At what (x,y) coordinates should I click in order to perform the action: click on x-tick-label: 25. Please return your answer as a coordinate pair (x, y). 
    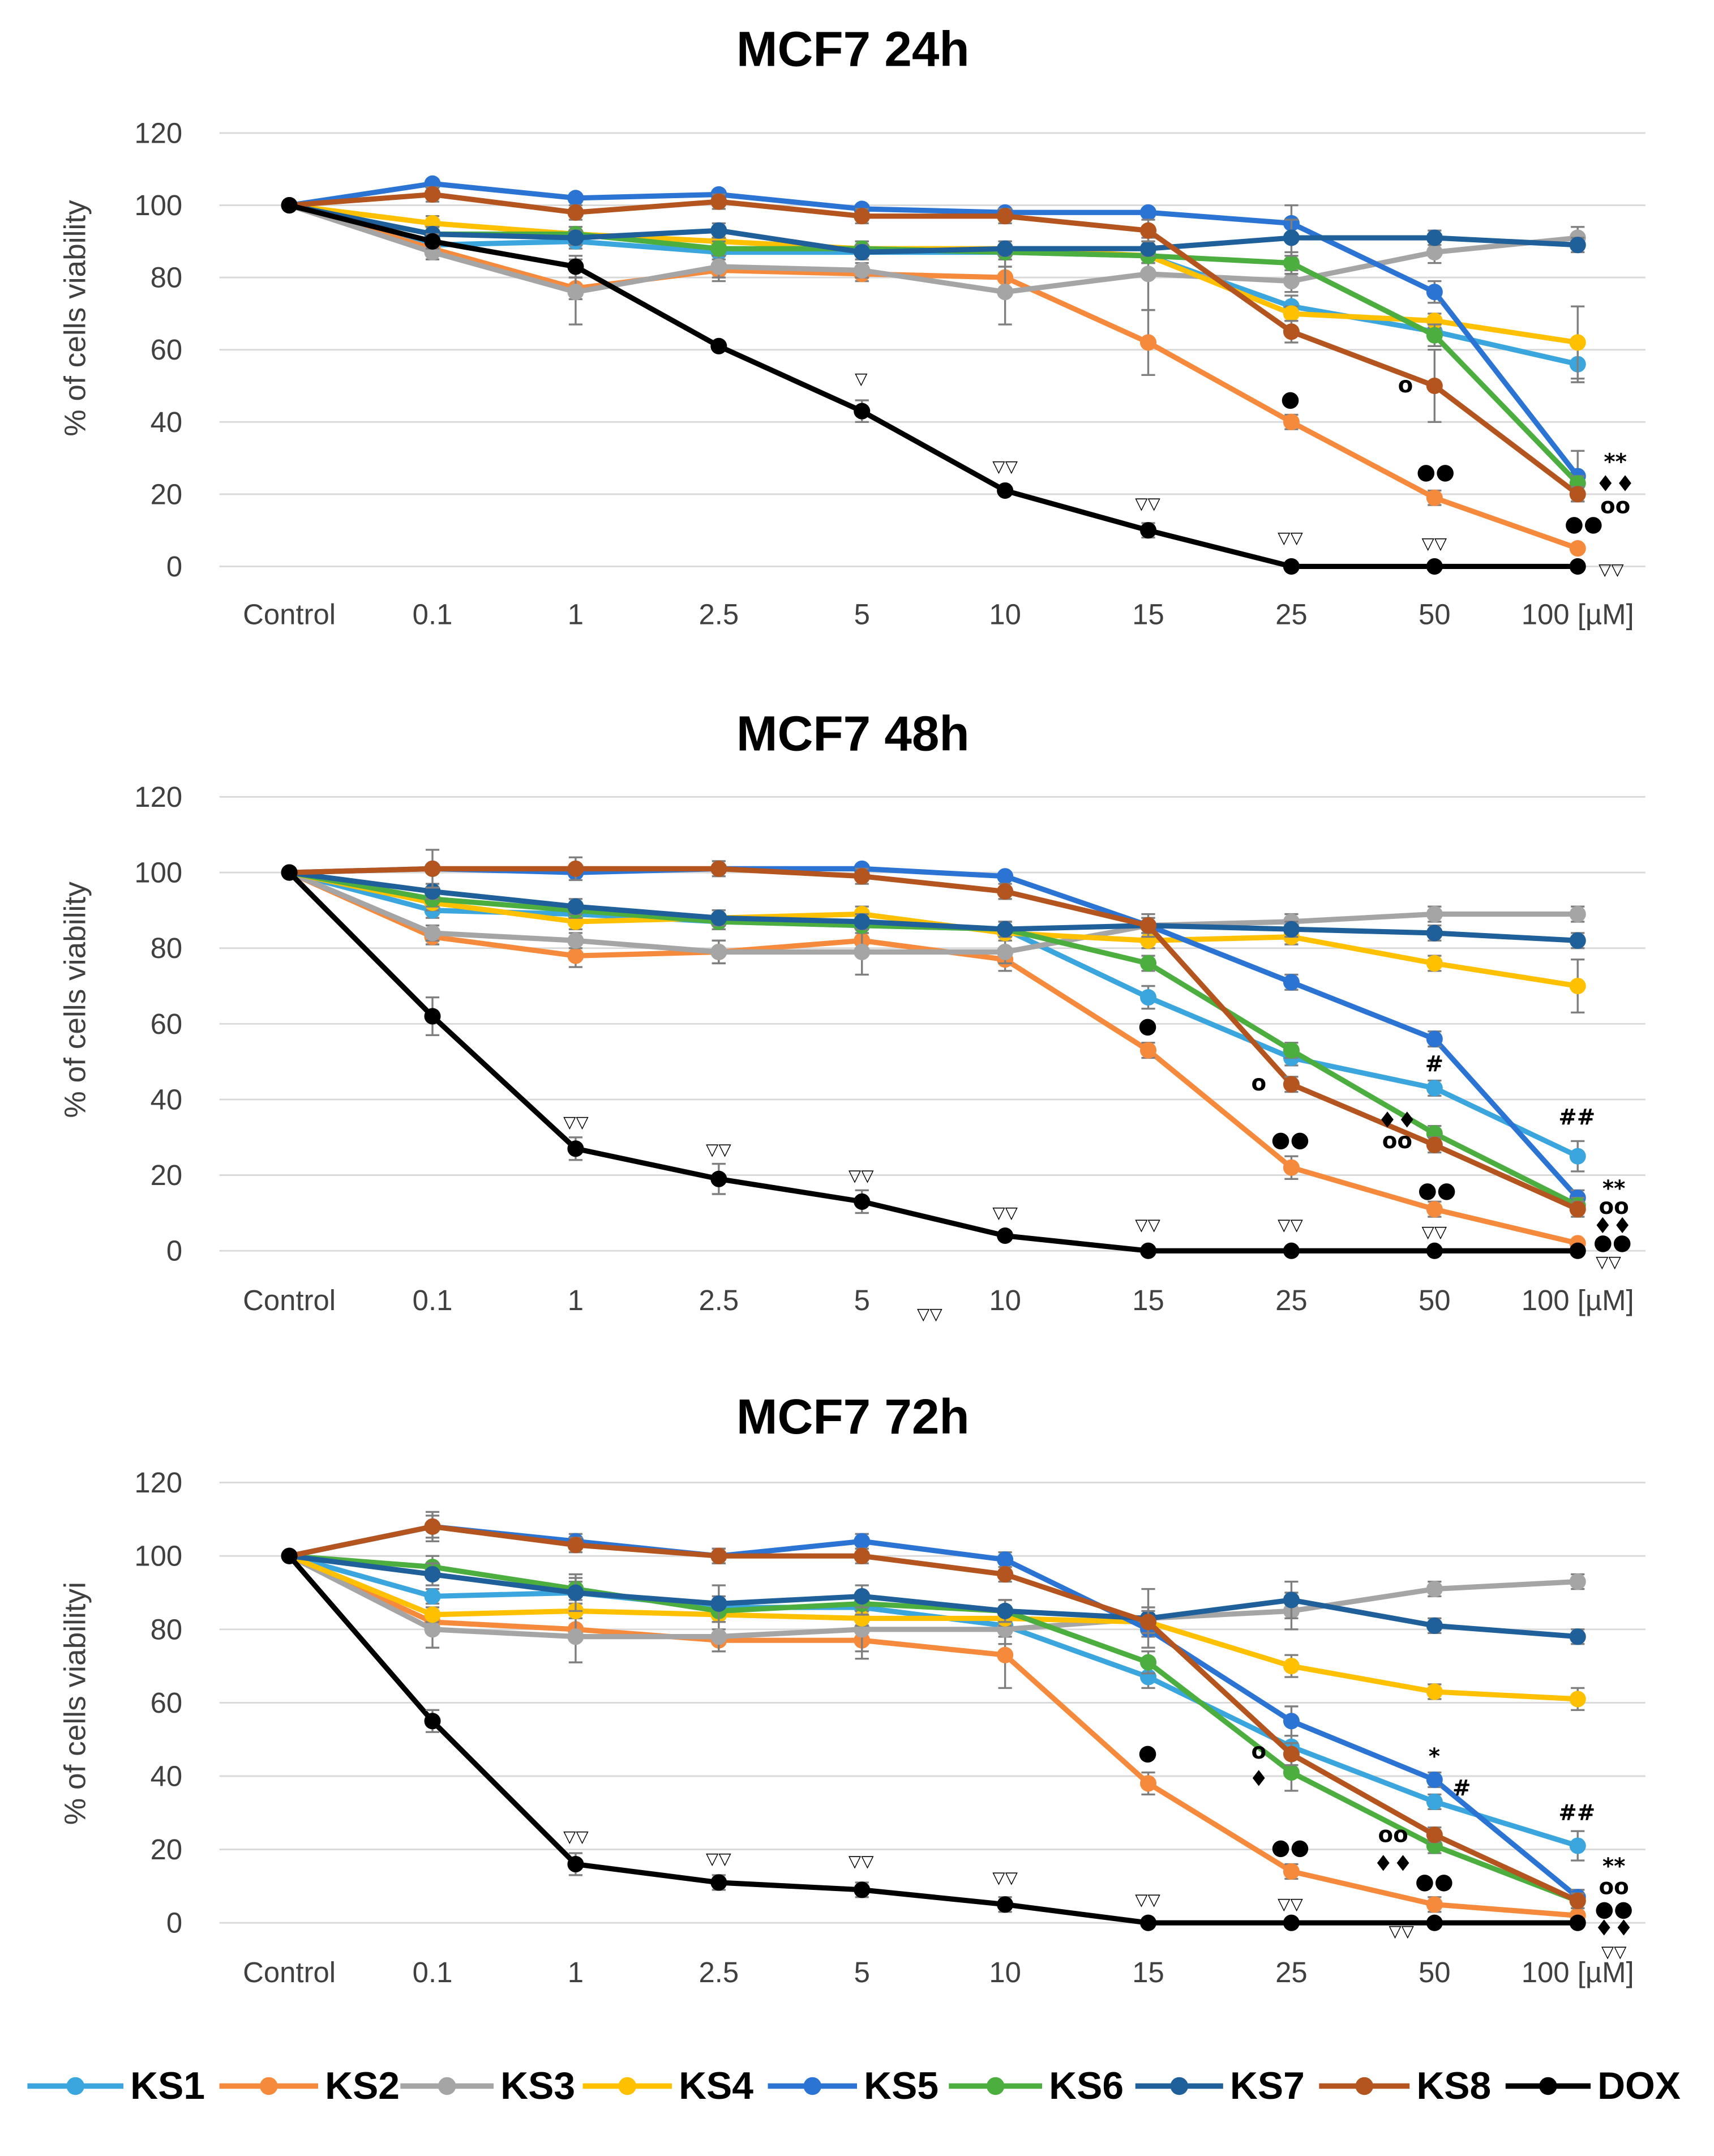
    Looking at the image, I should click on (1291, 1300).